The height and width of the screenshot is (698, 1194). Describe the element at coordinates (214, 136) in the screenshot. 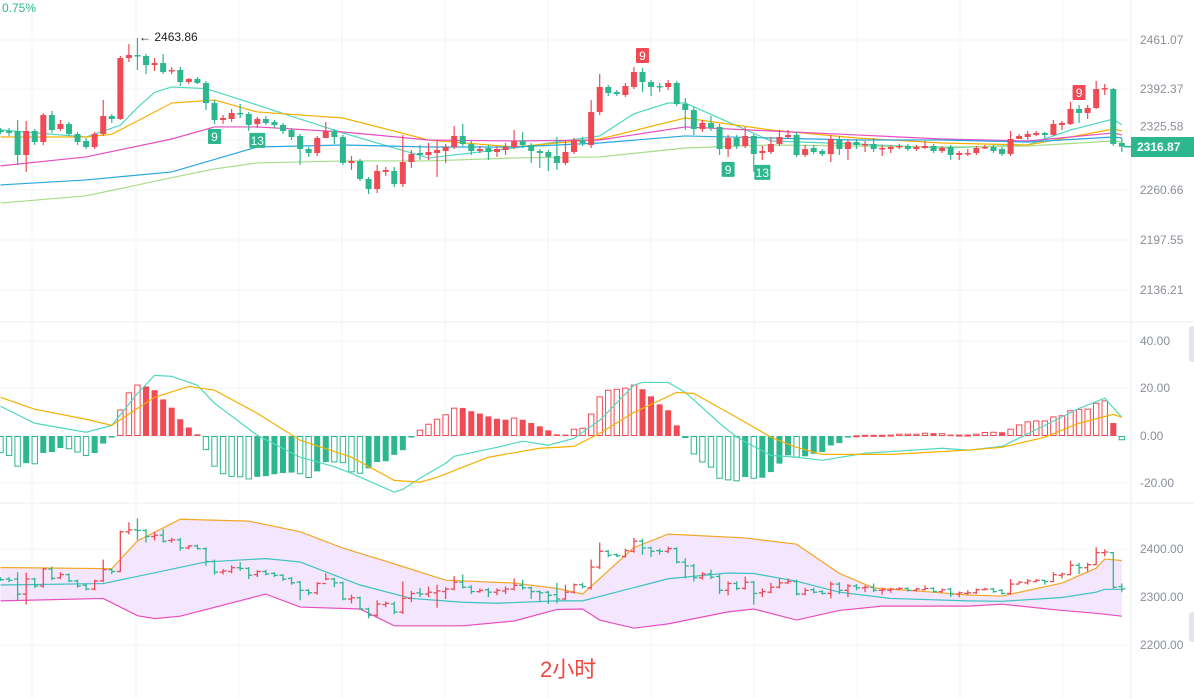

I see `td-marker: 9` at that location.